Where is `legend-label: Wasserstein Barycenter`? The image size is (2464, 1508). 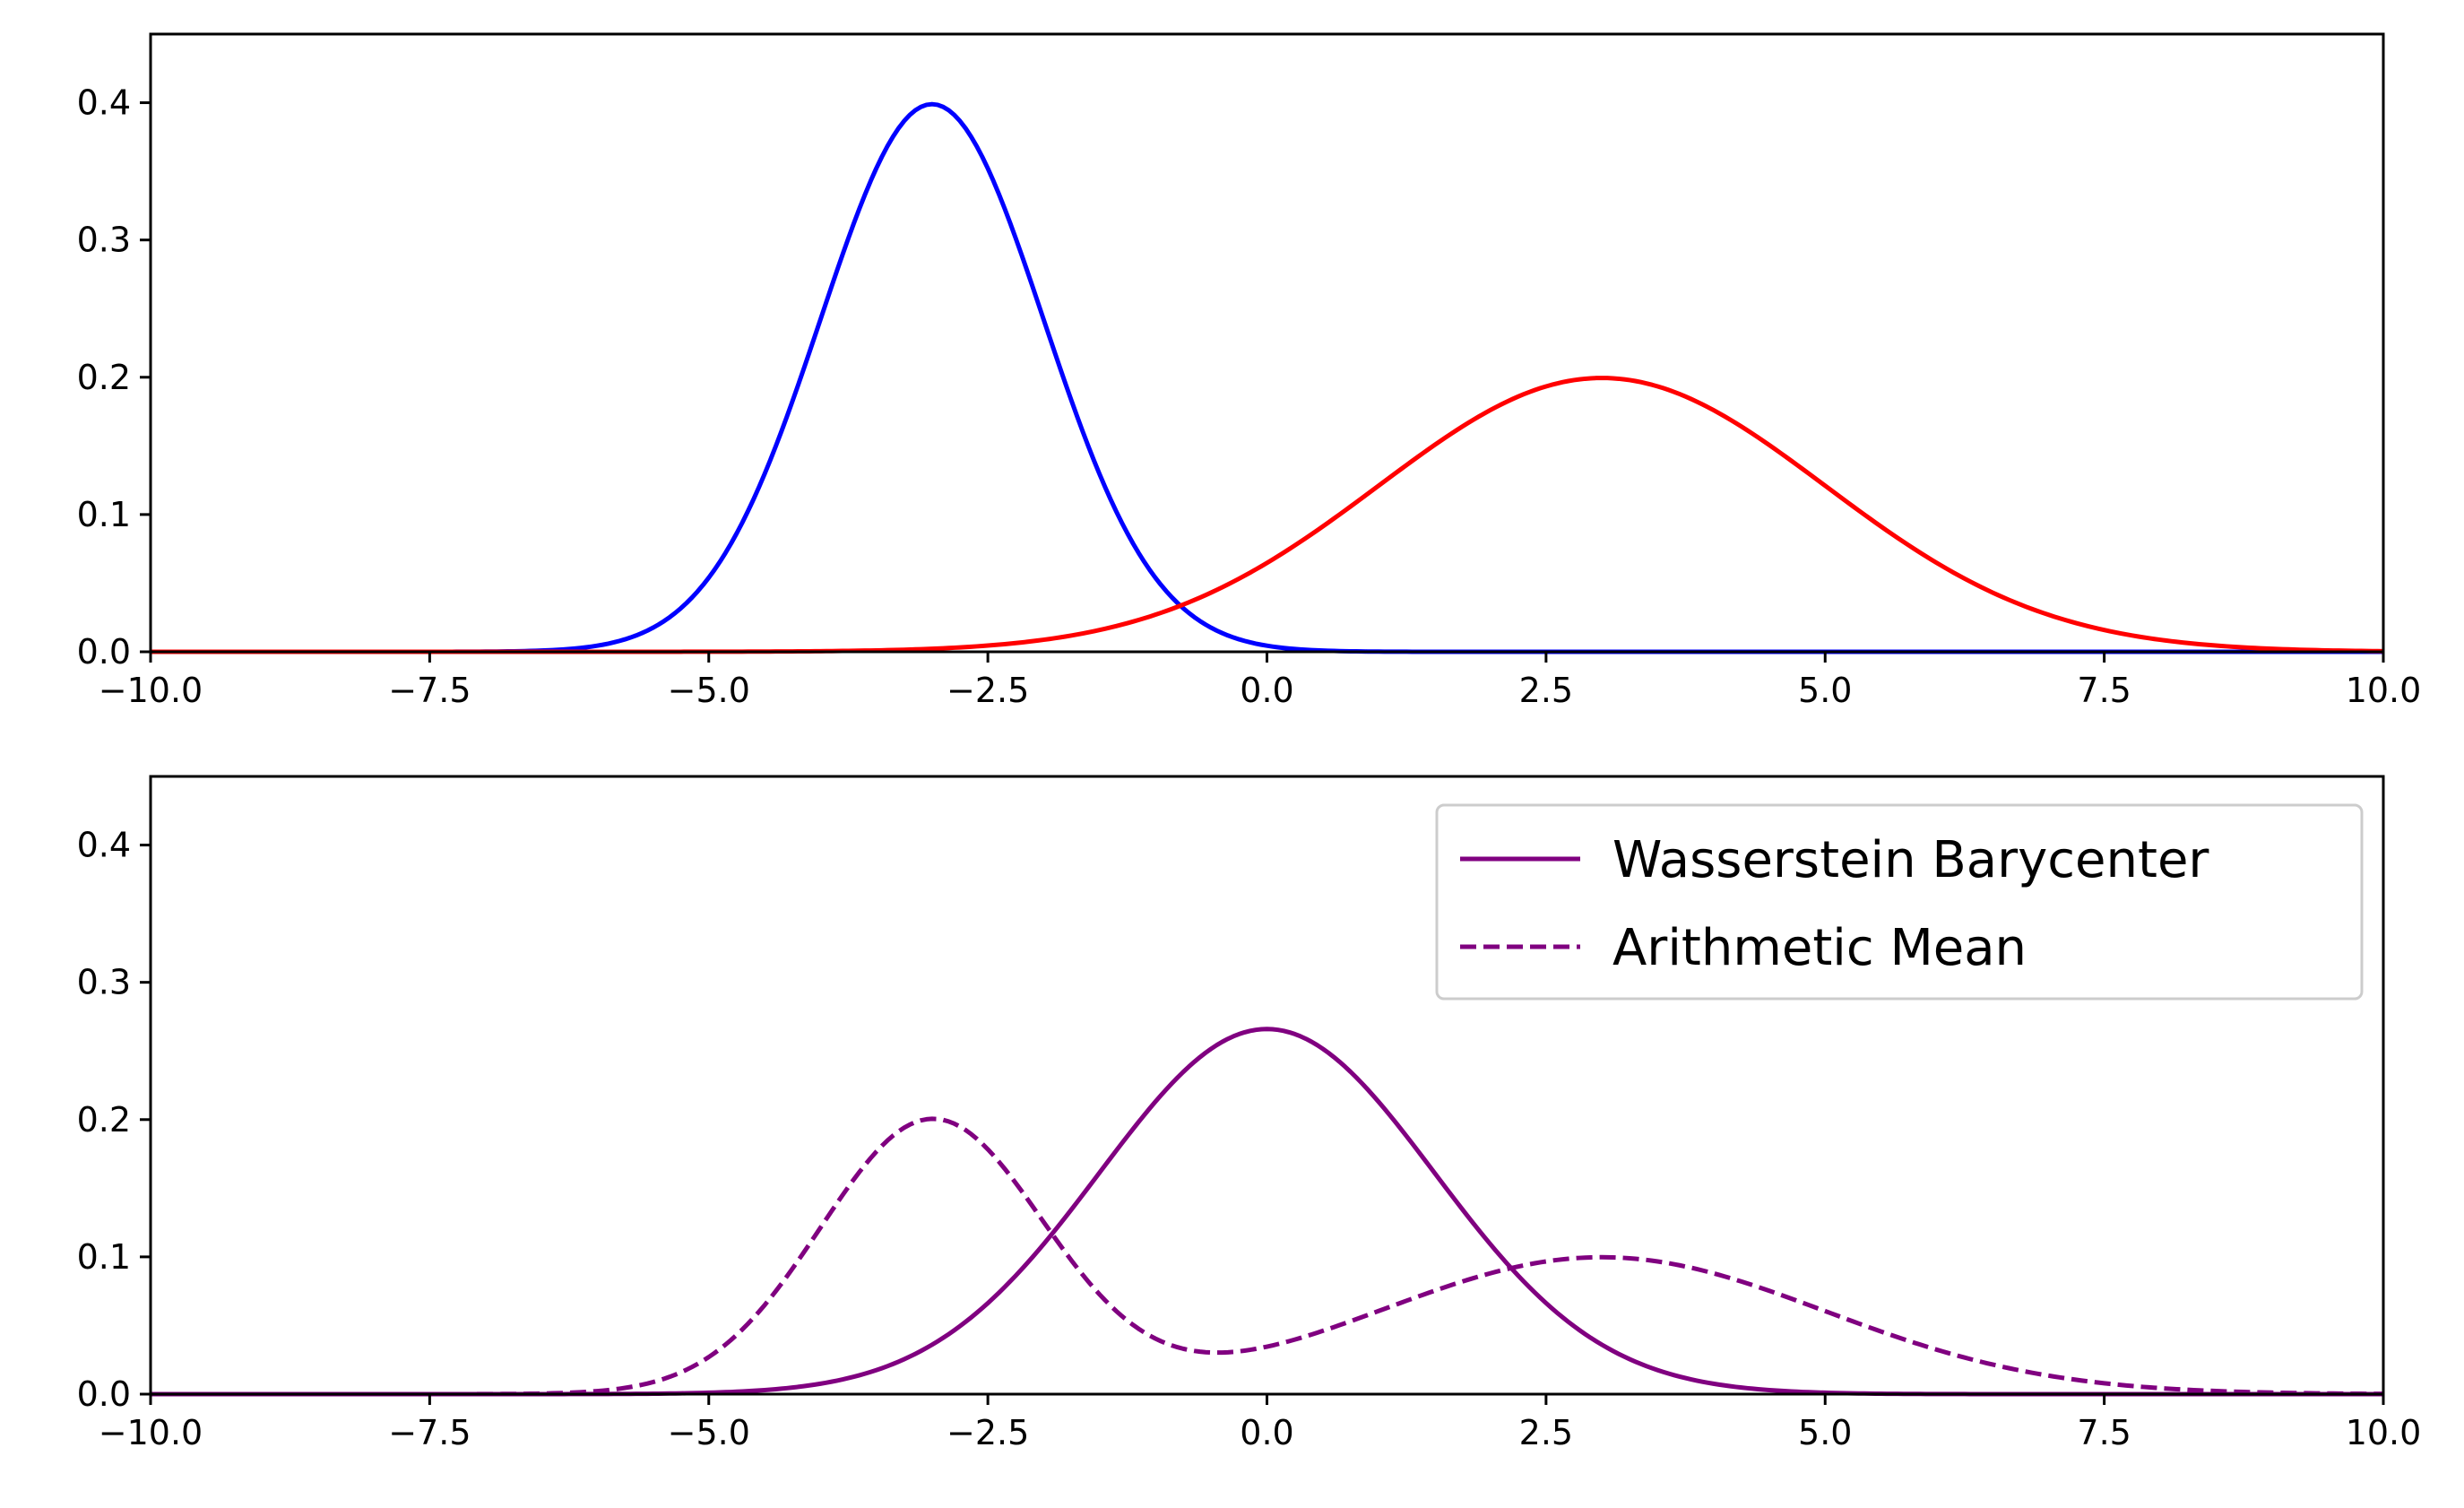 legend-label: Wasserstein Barycenter is located at coordinates (1911, 860).